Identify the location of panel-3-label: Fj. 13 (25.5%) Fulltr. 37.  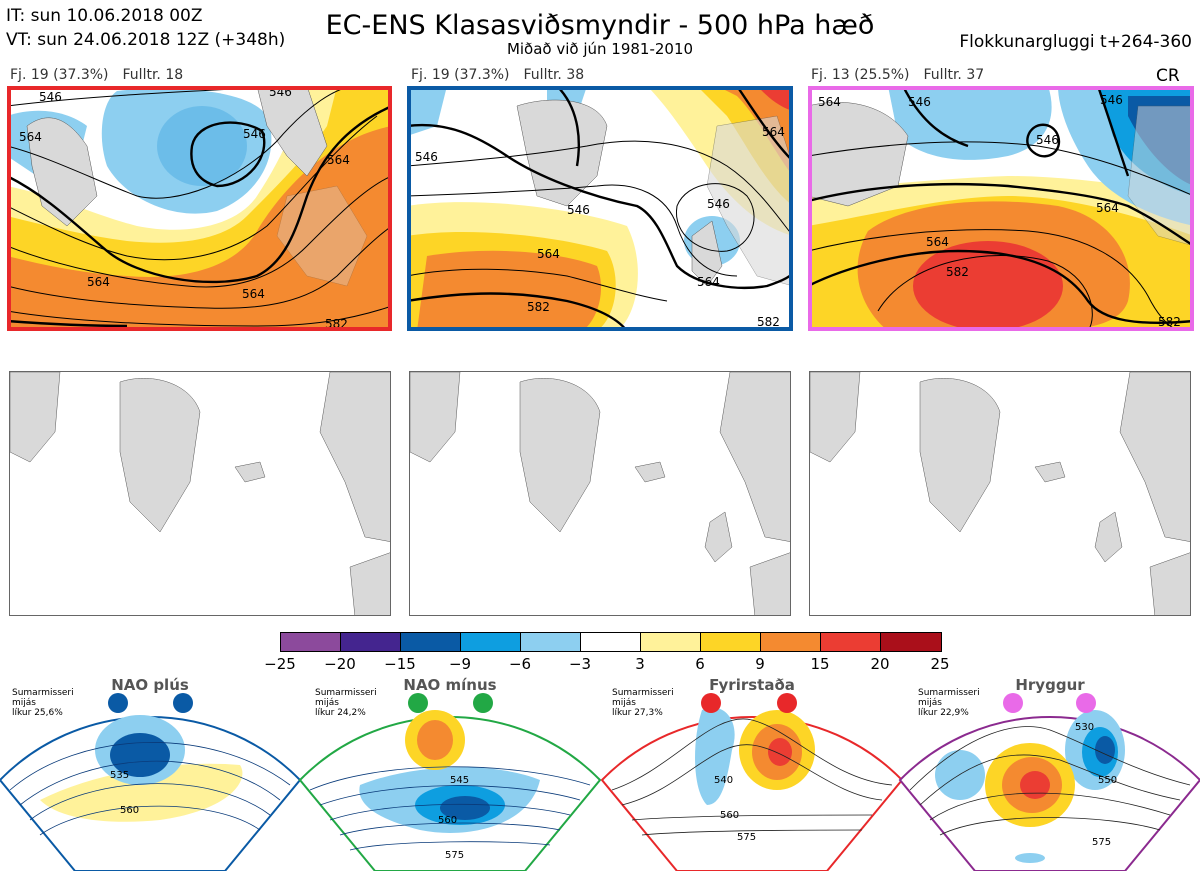
(897, 75).